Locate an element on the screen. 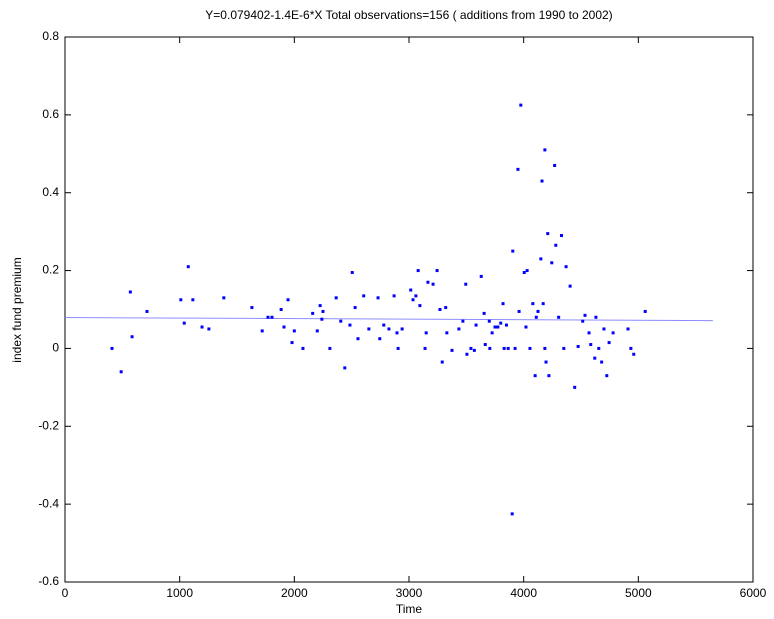 This screenshot has width=774, height=619. y-tick-label: 0.2 is located at coordinates (50, 270).